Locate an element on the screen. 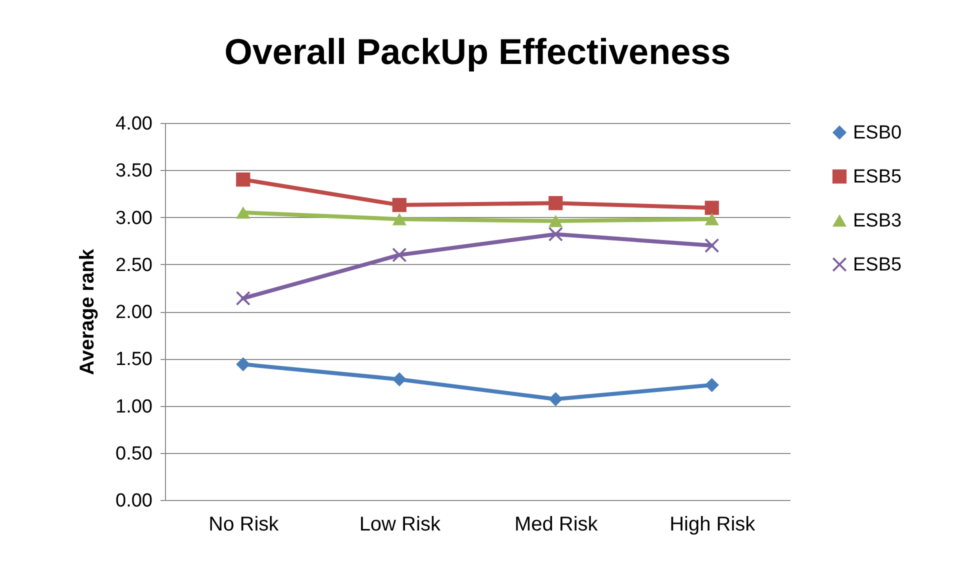 The image size is (959, 585). x-tick-label: No Risk is located at coordinates (244, 525).